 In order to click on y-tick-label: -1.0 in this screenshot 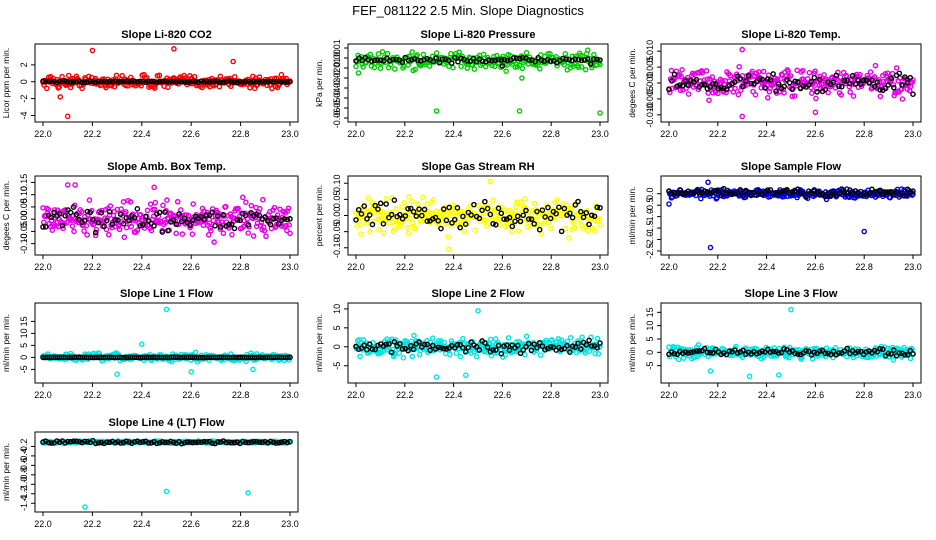, I will do `click(650, 217)`.